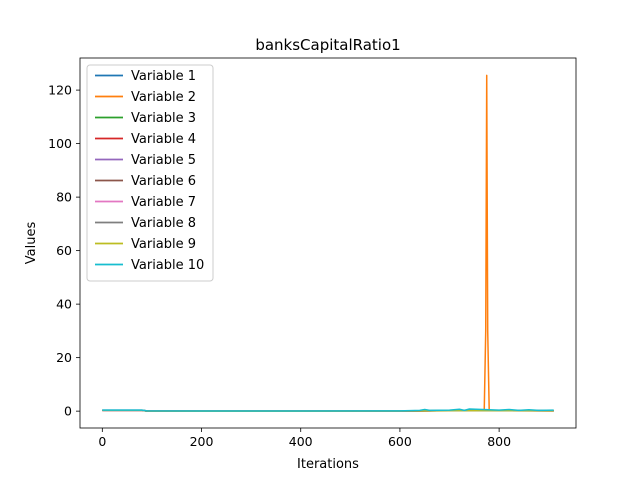 This screenshot has width=640, height=480. I want to click on y-tick-label: 0, so click(68, 411).